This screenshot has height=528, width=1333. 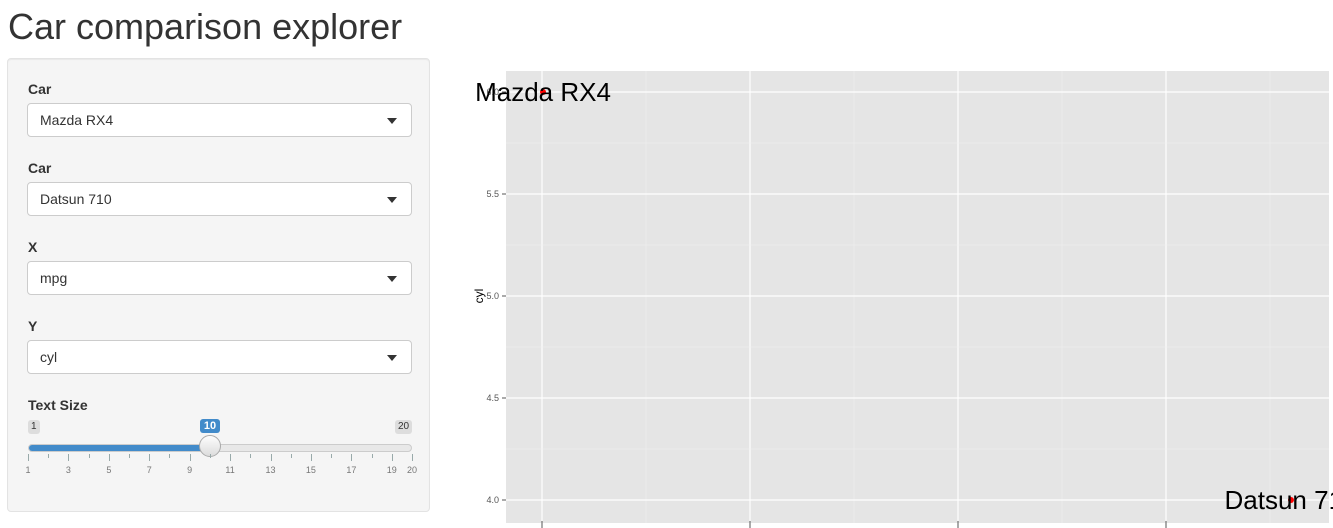 What do you see at coordinates (492, 92) in the screenshot?
I see `y-tick-label: 6.0` at bounding box center [492, 92].